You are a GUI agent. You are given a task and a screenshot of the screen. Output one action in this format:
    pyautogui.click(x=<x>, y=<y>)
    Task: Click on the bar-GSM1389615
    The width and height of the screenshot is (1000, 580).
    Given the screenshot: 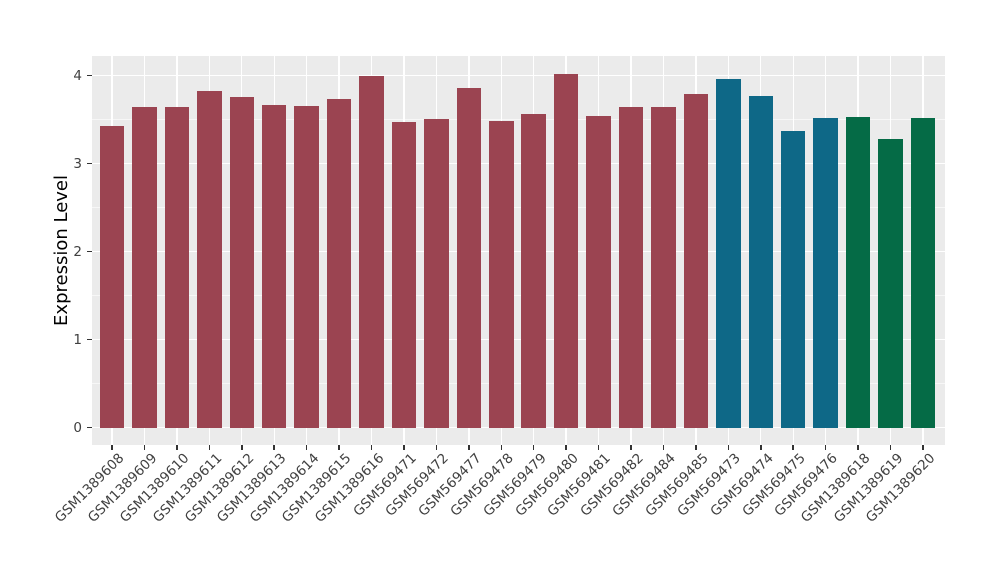 What is the action you would take?
    pyautogui.click(x=339, y=263)
    